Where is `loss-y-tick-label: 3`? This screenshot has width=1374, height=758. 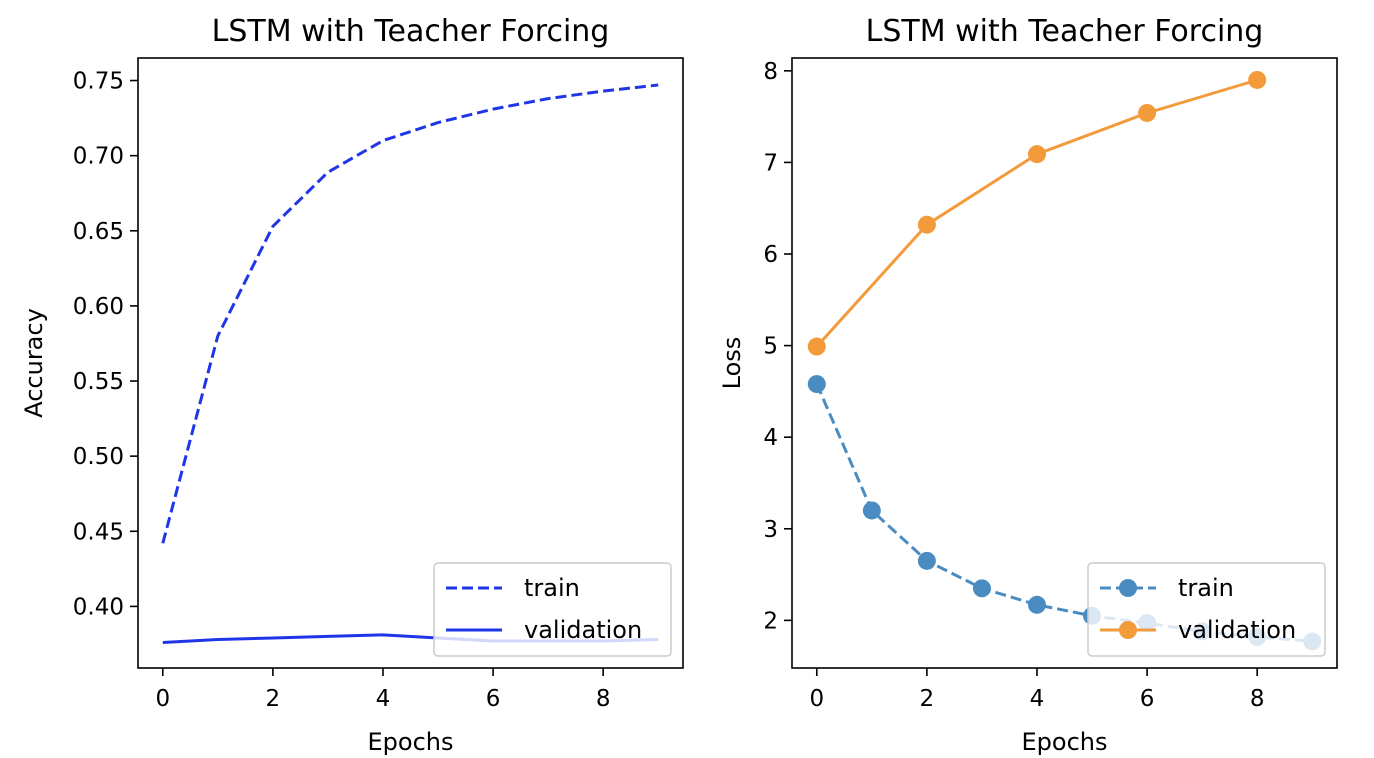 loss-y-tick-label: 3 is located at coordinates (770, 530).